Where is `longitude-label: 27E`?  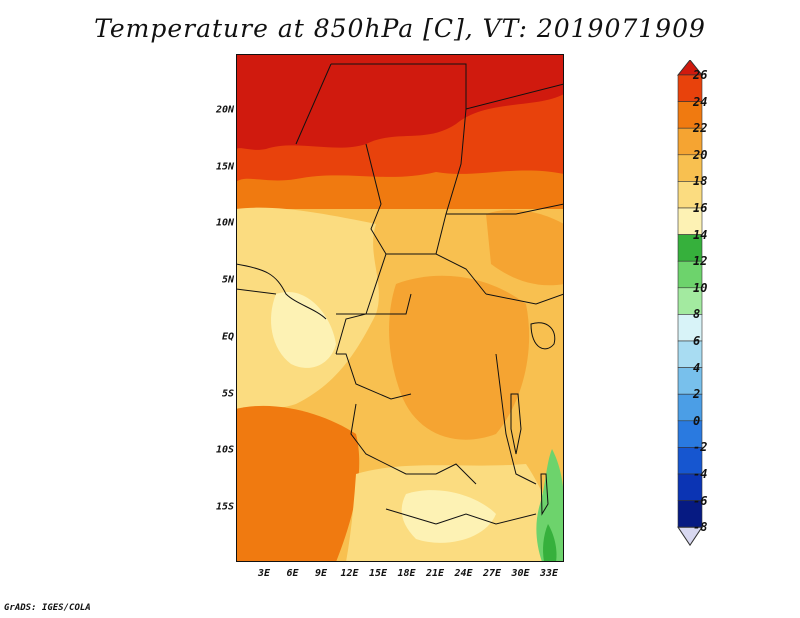
longitude-label: 27E is located at coordinates (492, 573).